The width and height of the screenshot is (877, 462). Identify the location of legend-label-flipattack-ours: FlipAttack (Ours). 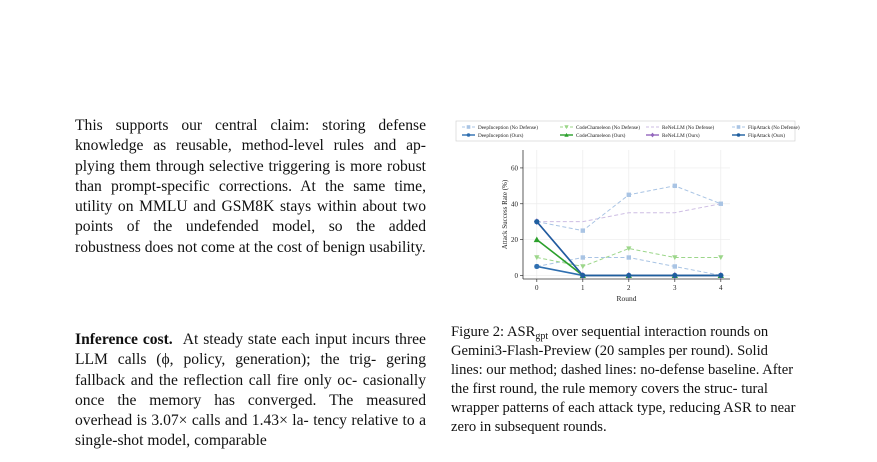
(766, 135).